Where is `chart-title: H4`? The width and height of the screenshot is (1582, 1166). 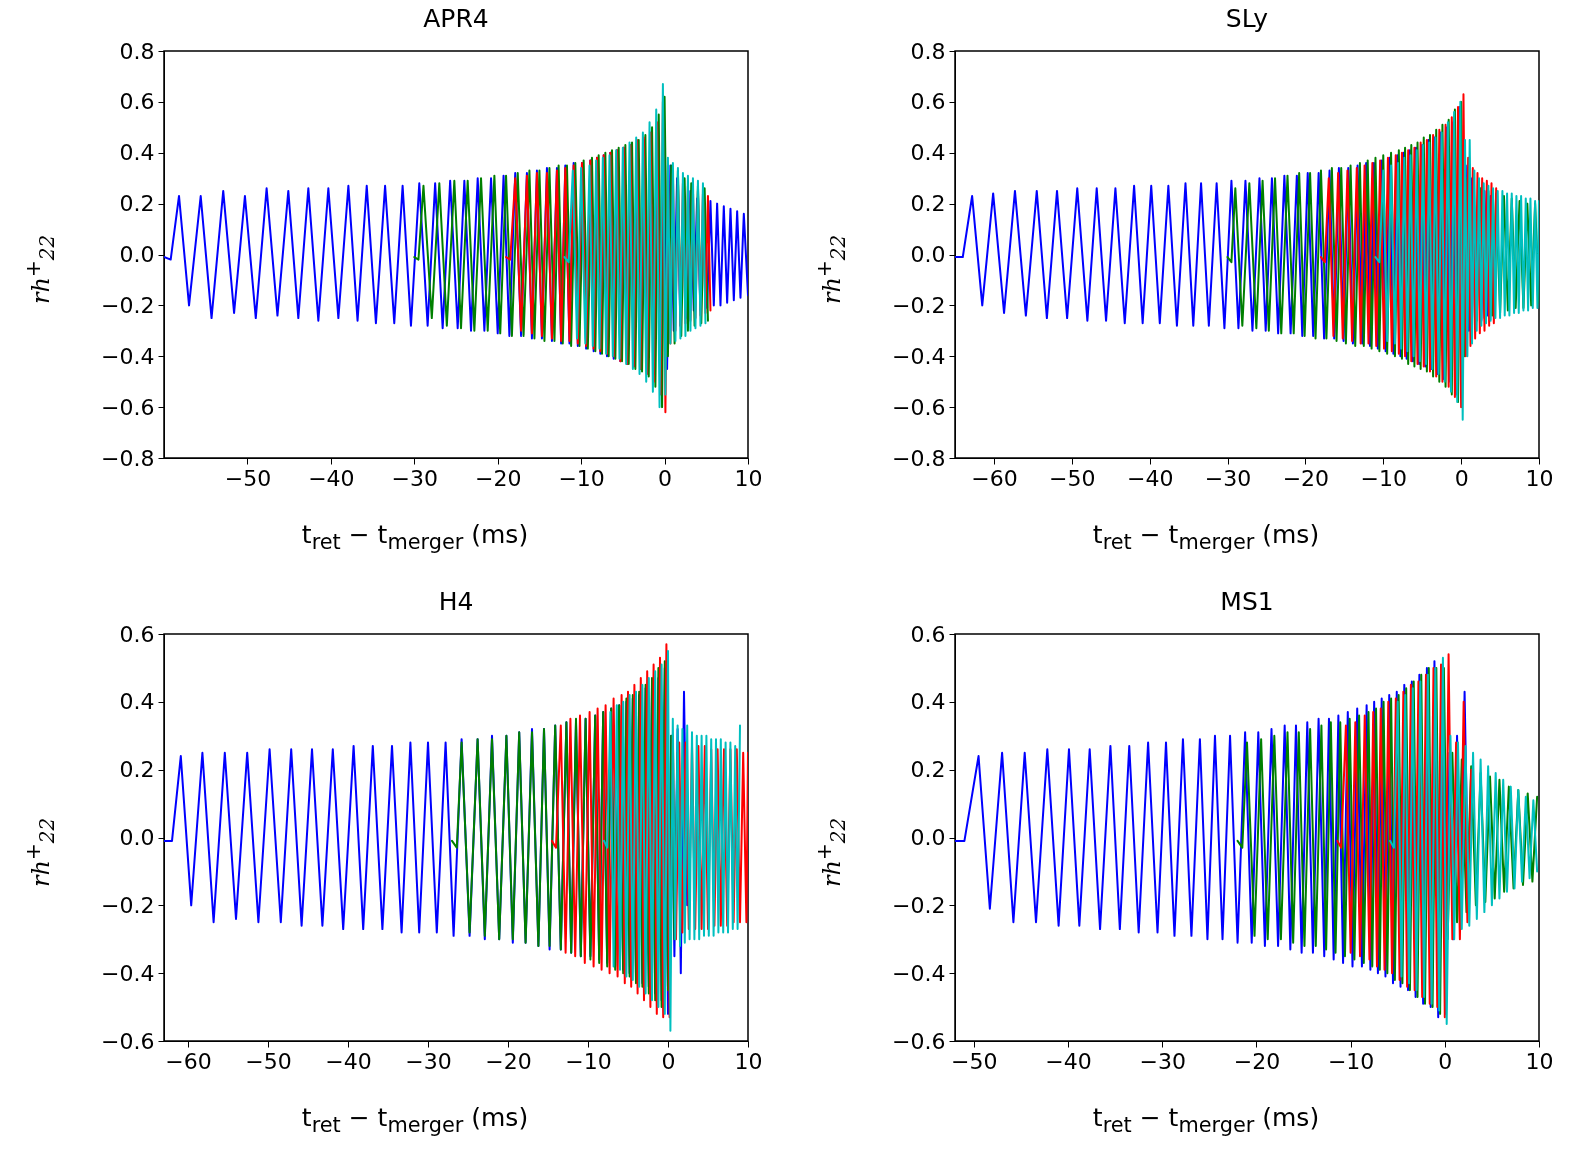 chart-title: H4 is located at coordinates (456, 601).